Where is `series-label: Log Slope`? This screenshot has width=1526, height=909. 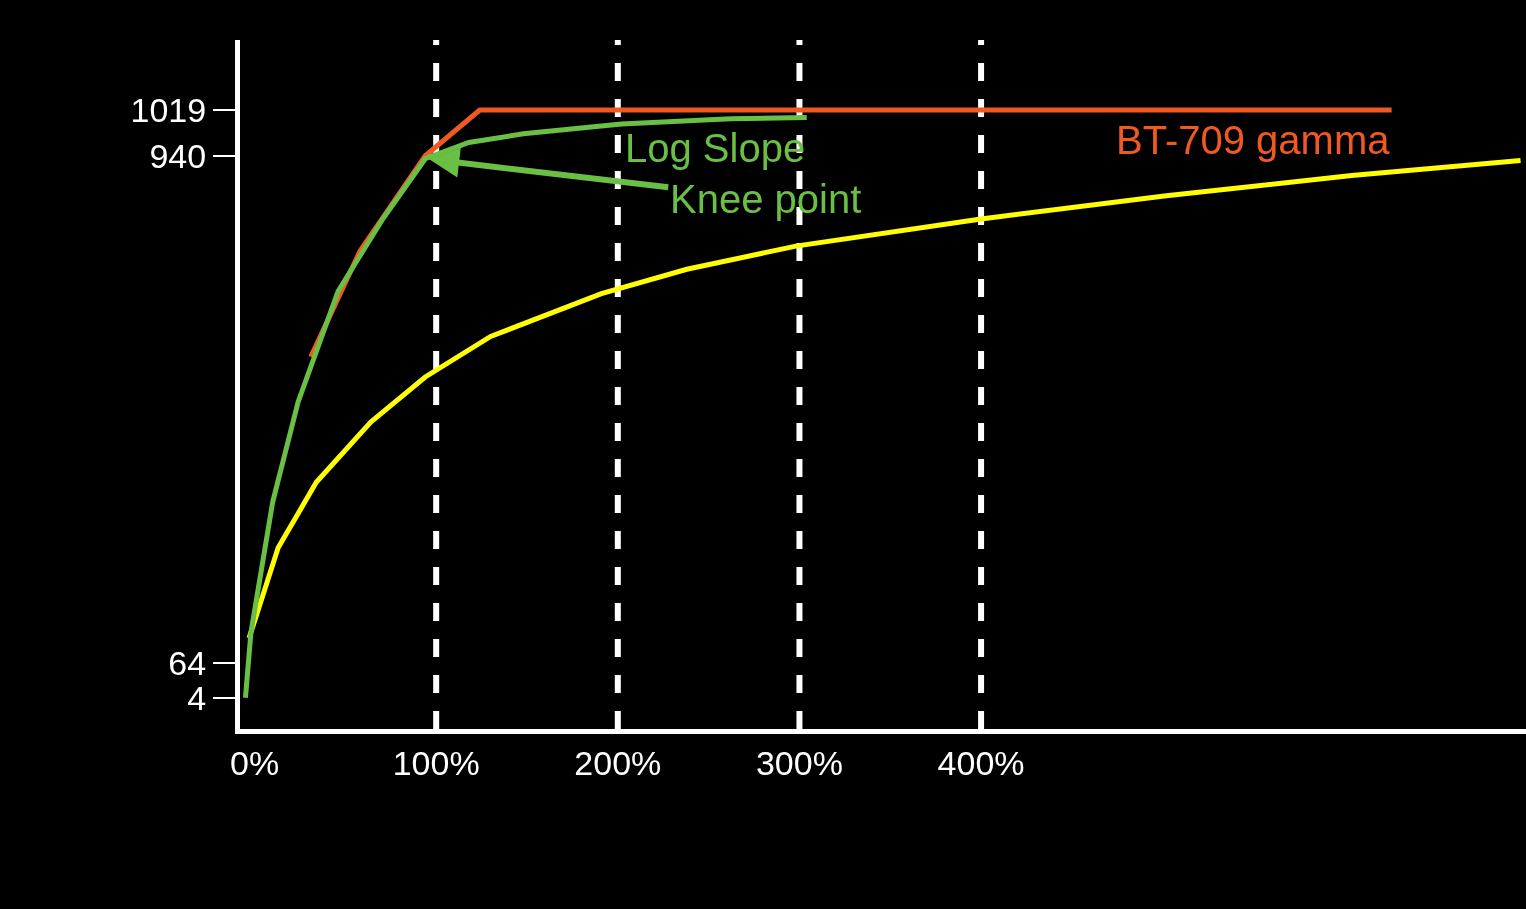 series-label: Log Slope is located at coordinates (715, 148).